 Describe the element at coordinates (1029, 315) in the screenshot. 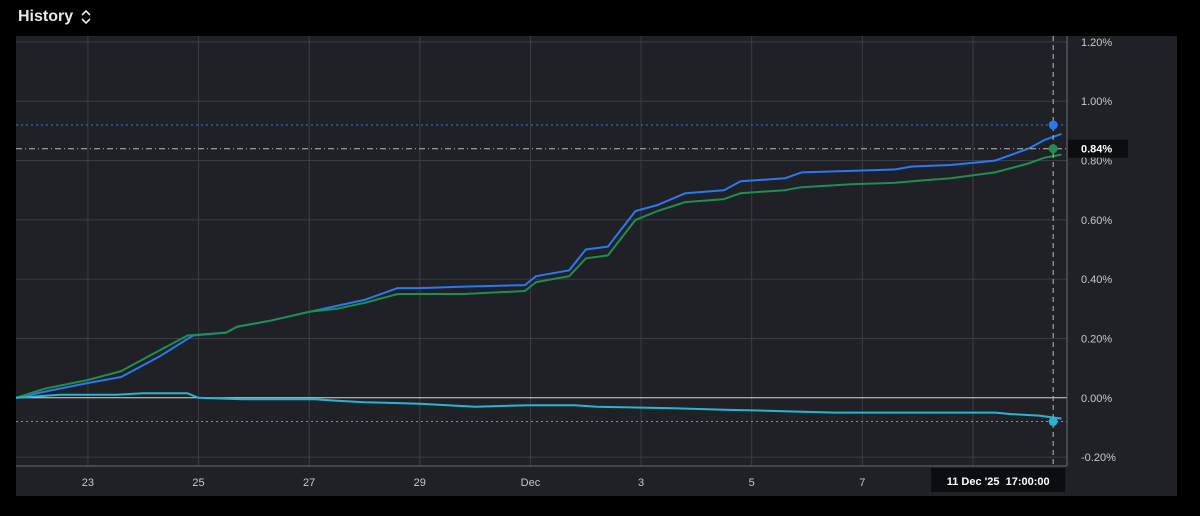

I see `crosshair-labels: 0.84% 11 Dec '25 17:00:00` at that location.